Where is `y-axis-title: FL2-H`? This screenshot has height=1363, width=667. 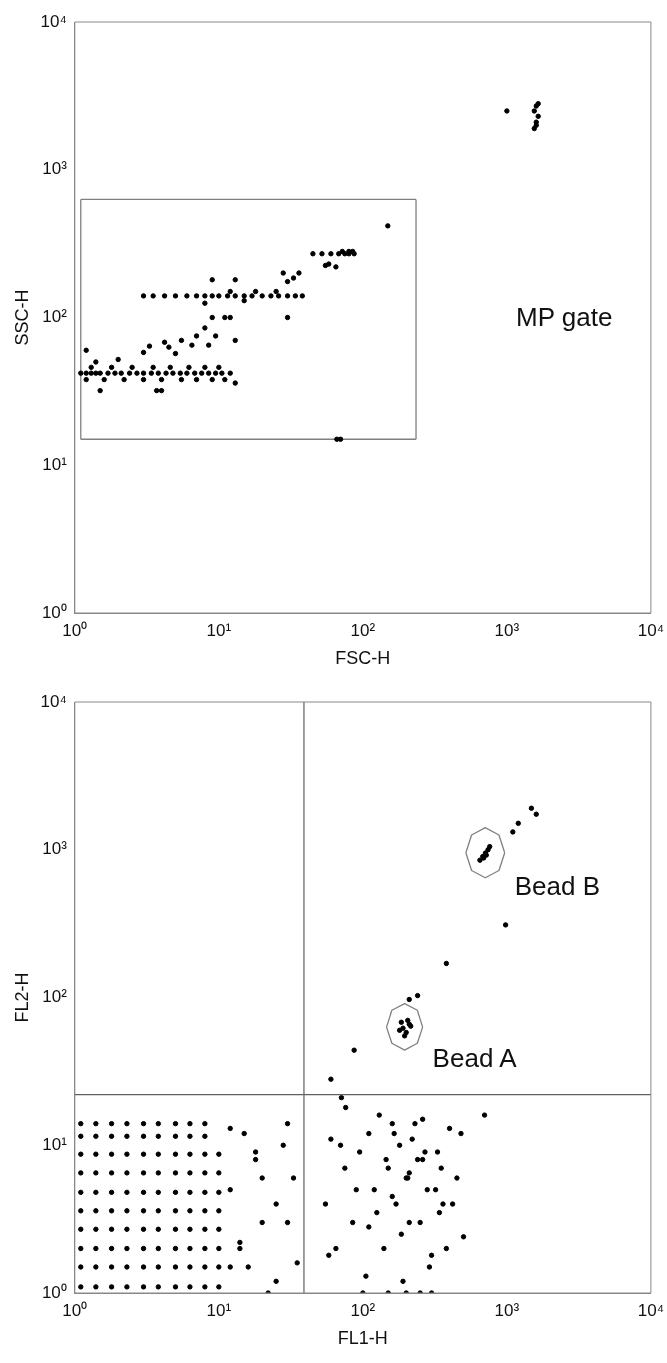 y-axis-title: FL2-H is located at coordinates (21, 997).